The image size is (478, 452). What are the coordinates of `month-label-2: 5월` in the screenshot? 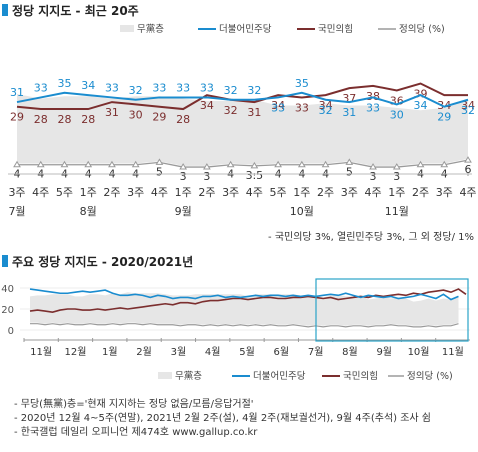 It's located at (247, 352).